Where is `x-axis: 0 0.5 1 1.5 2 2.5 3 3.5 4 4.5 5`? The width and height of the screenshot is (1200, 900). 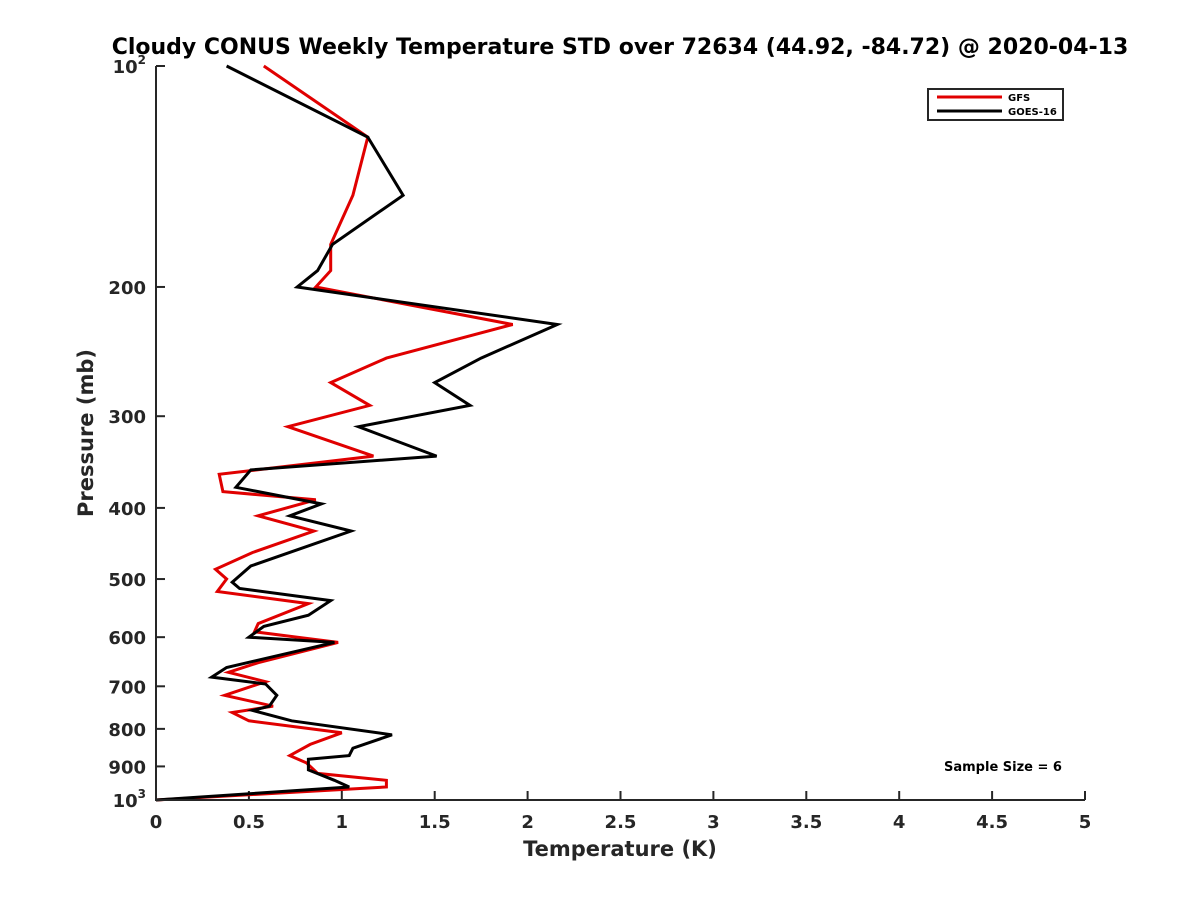 x-axis: 0 0.5 1 1.5 2 2.5 3 3.5 4 4.5 5 is located at coordinates (621, 812).